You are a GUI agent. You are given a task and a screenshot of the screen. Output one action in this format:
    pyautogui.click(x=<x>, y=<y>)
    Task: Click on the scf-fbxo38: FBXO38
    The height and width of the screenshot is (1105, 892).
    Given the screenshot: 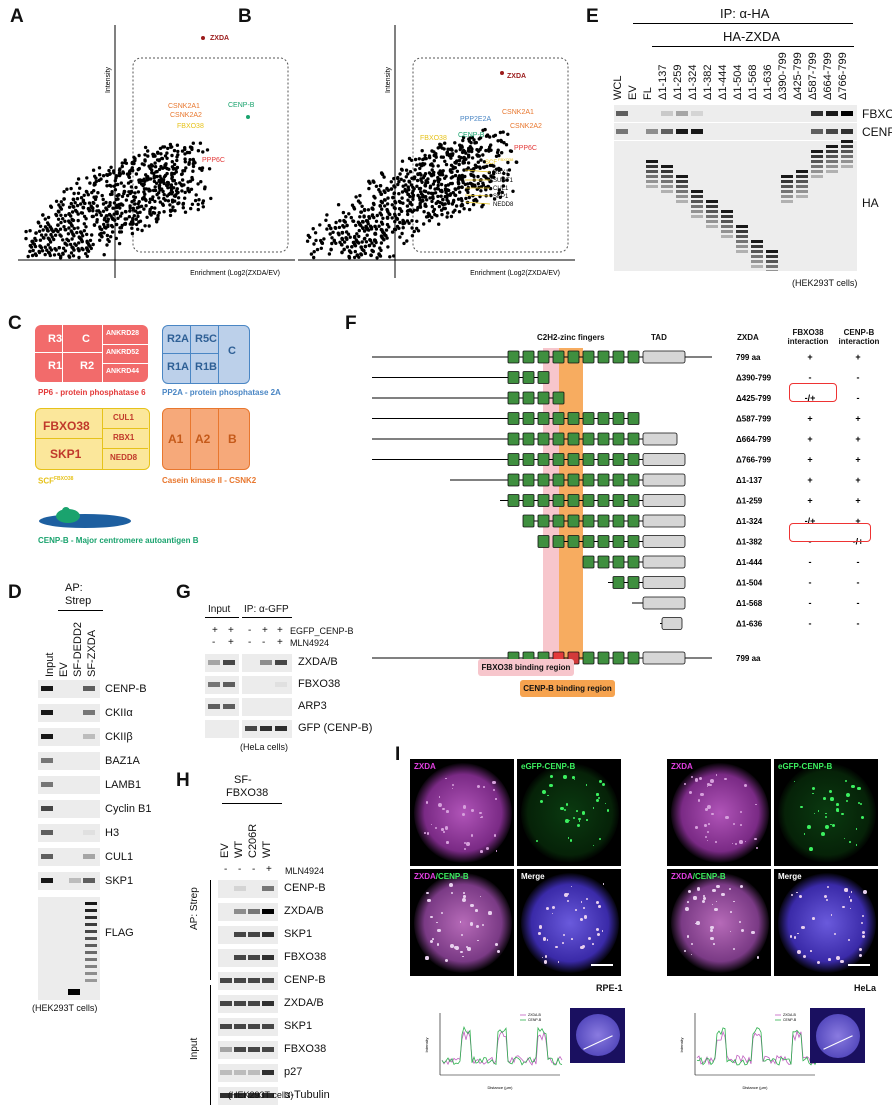 What is the action you would take?
    pyautogui.click(x=66, y=426)
    